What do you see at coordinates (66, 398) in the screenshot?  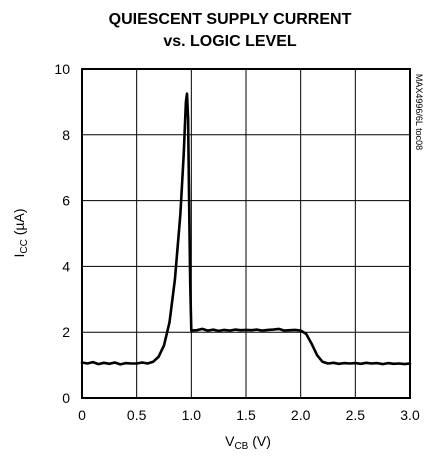 I see `y-tick-label: 0` at bounding box center [66, 398].